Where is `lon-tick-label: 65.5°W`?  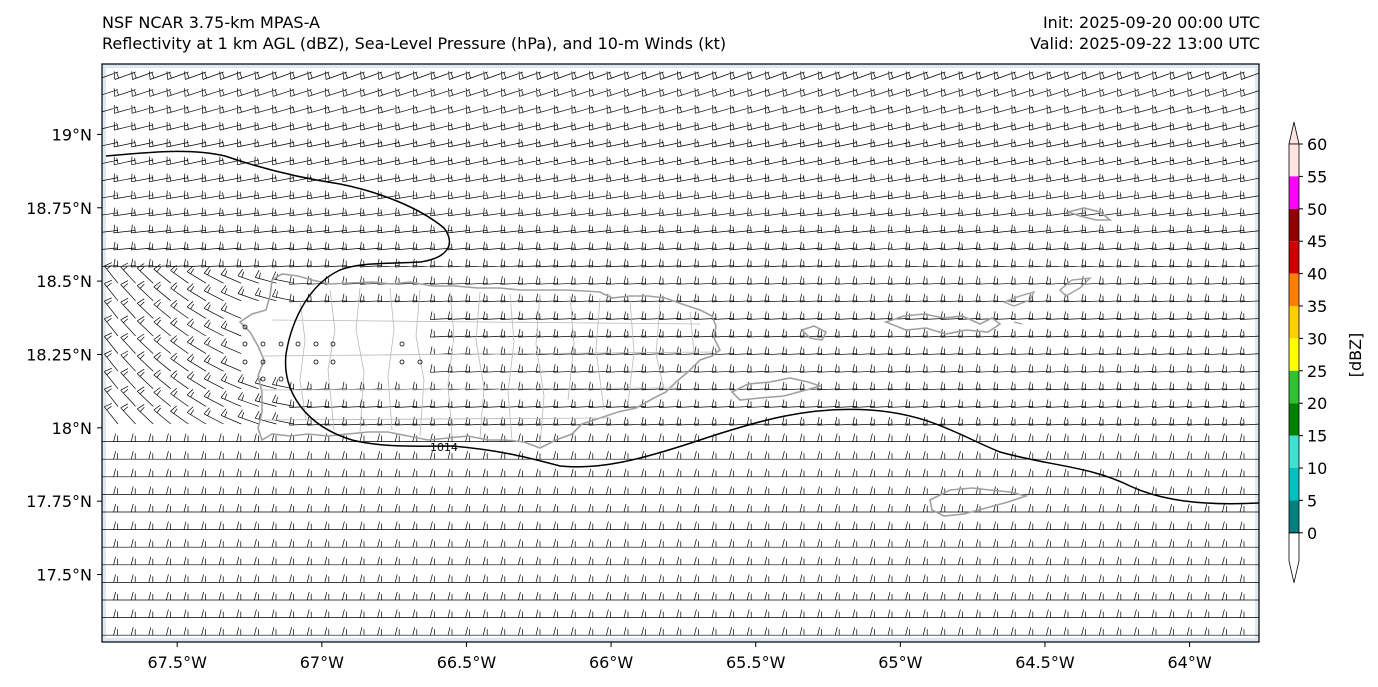 lon-tick-label: 65.5°W is located at coordinates (756, 662).